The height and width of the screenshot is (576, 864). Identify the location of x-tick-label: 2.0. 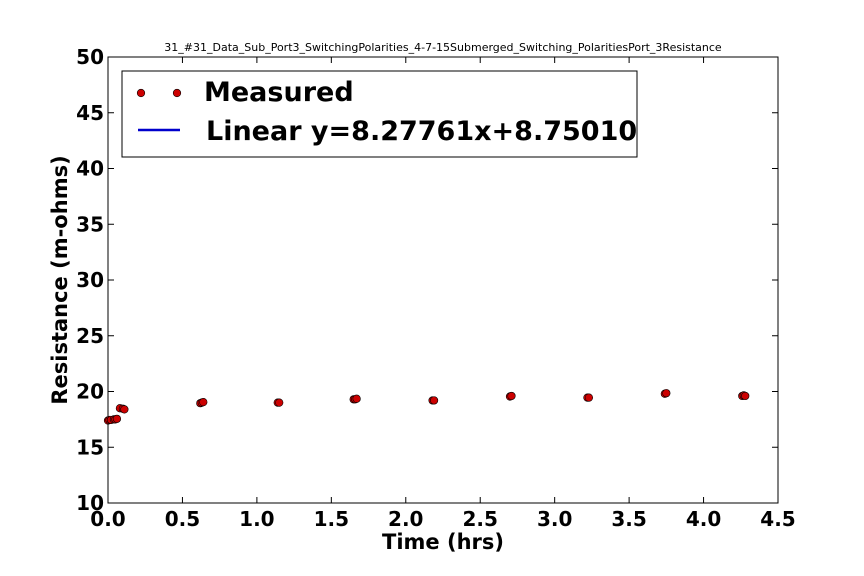
(405, 519).